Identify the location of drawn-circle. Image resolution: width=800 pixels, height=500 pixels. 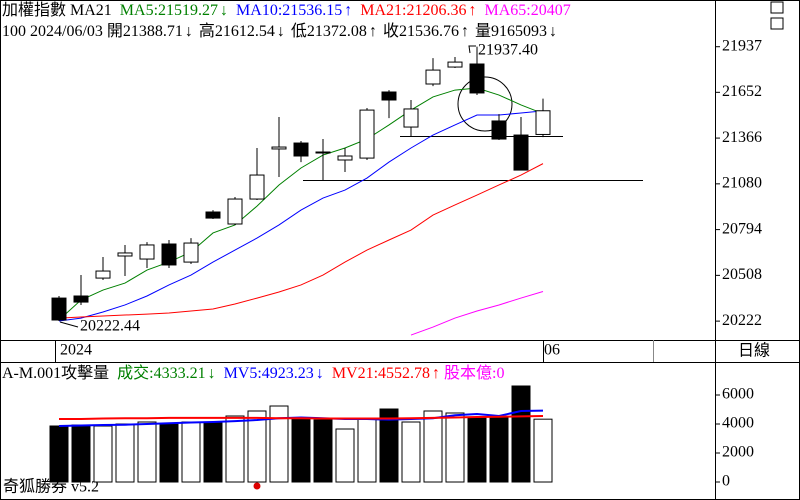
(485, 104).